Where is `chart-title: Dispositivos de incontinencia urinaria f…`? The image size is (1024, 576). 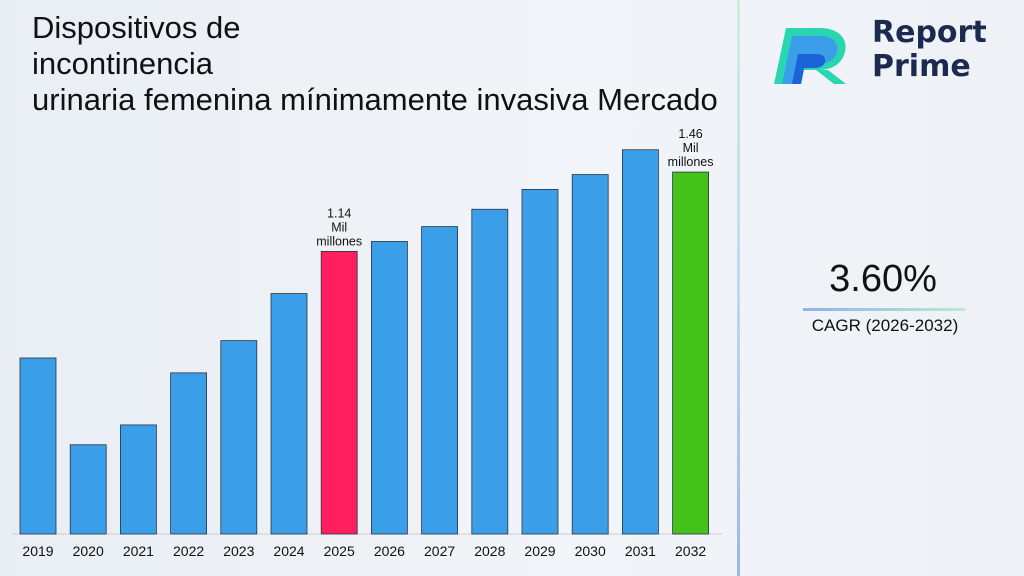 chart-title: Dispositivos de incontinencia urinaria f… is located at coordinates (375, 63).